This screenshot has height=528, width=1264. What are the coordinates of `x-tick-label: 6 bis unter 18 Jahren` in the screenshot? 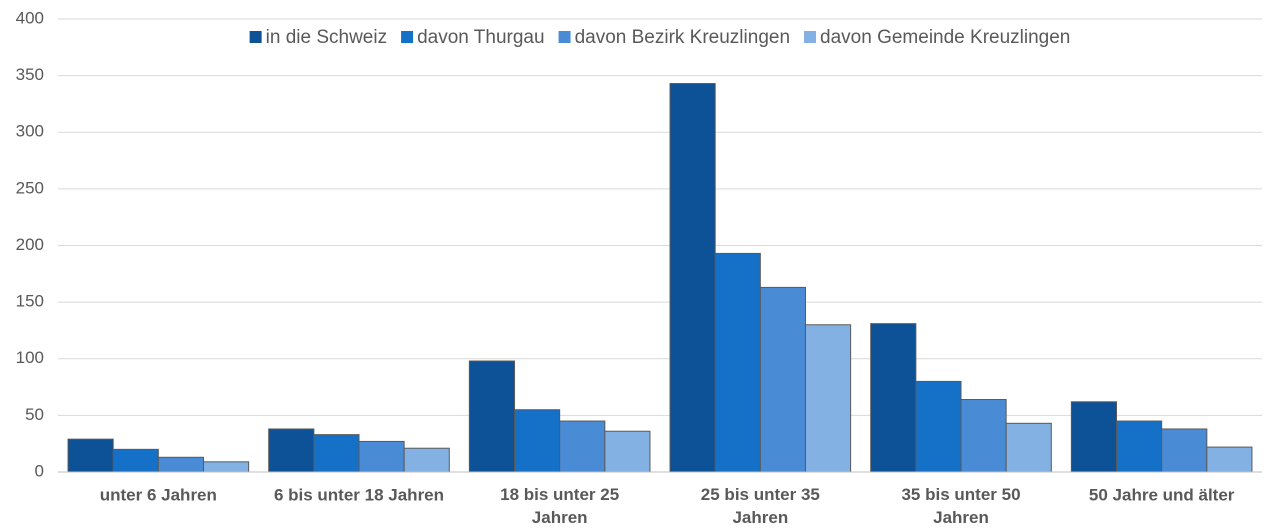 It's located at (359, 494).